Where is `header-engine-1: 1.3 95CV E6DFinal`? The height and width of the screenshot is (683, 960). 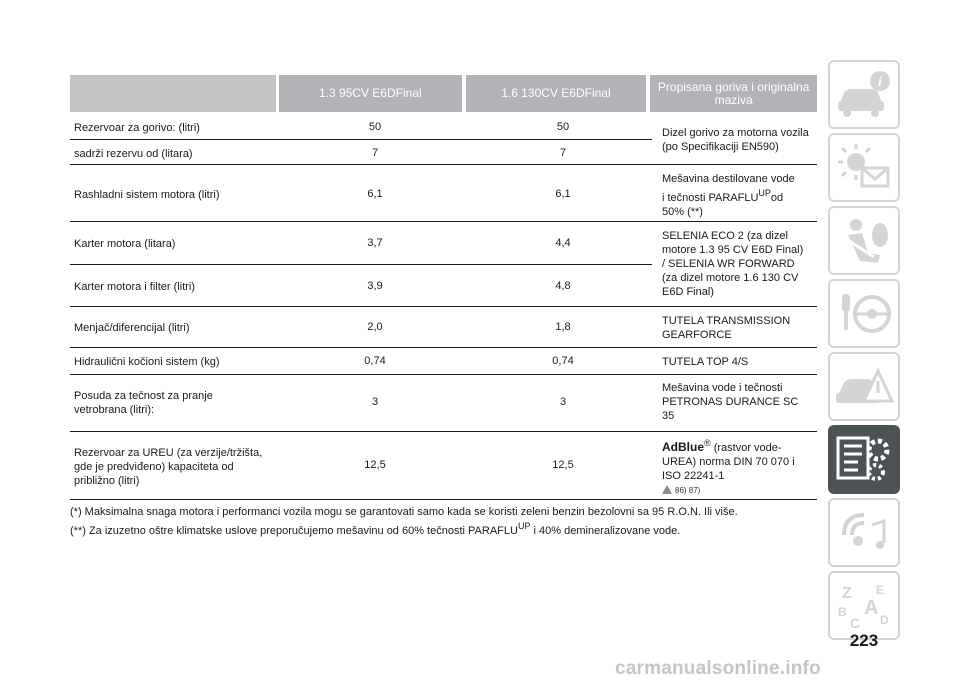
header-engine-1: 1.3 95CV E6DFinal is located at coordinates (370, 93).